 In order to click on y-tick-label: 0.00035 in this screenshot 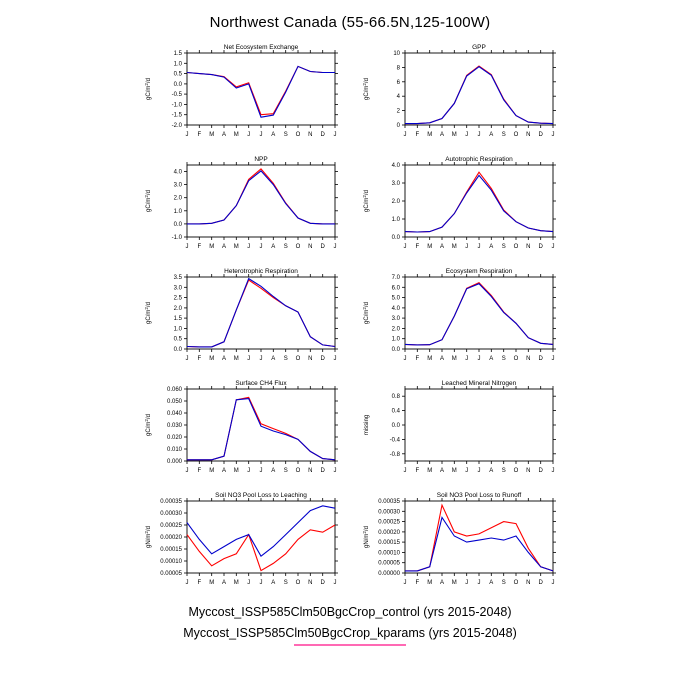, I will do `click(389, 502)`.